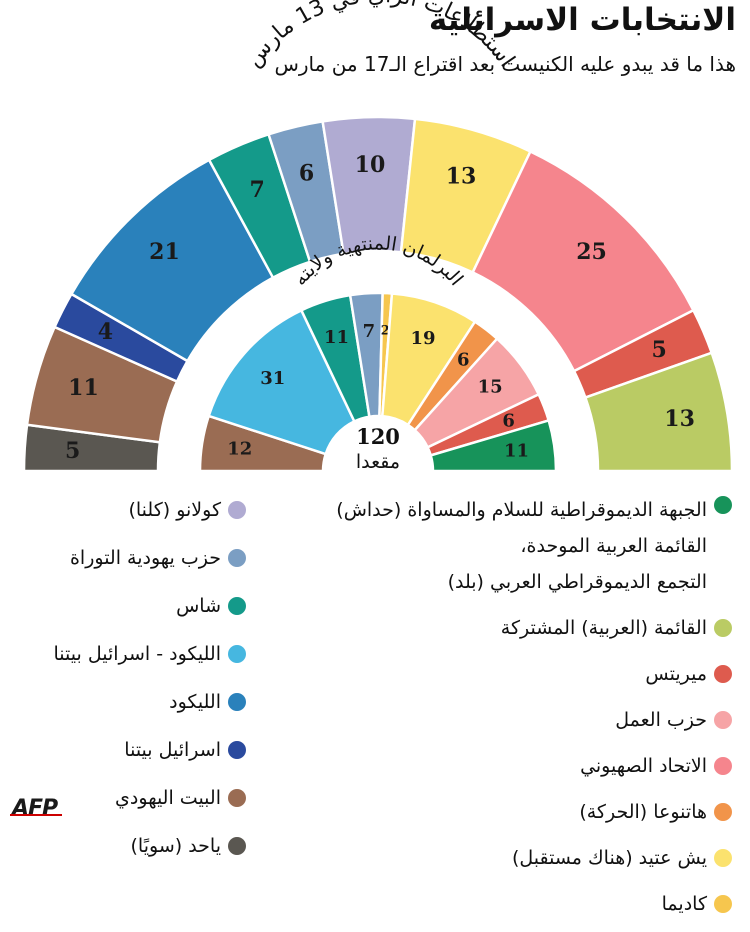 The image size is (750, 932). What do you see at coordinates (577, 582) in the screenshot?
I see `legend-right-label: التجمع الديموقراطي العربي (بلد)` at bounding box center [577, 582].